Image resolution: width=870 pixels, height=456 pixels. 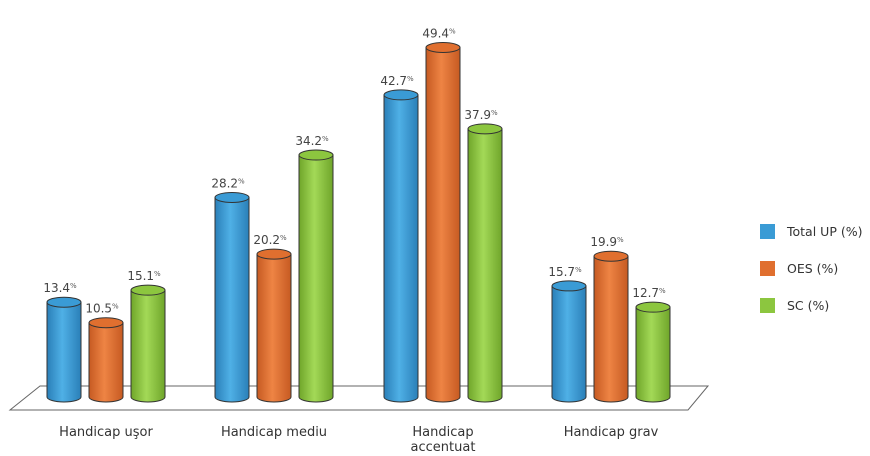 What do you see at coordinates (60, 288) in the screenshot?
I see `data-label: 13.4%` at bounding box center [60, 288].